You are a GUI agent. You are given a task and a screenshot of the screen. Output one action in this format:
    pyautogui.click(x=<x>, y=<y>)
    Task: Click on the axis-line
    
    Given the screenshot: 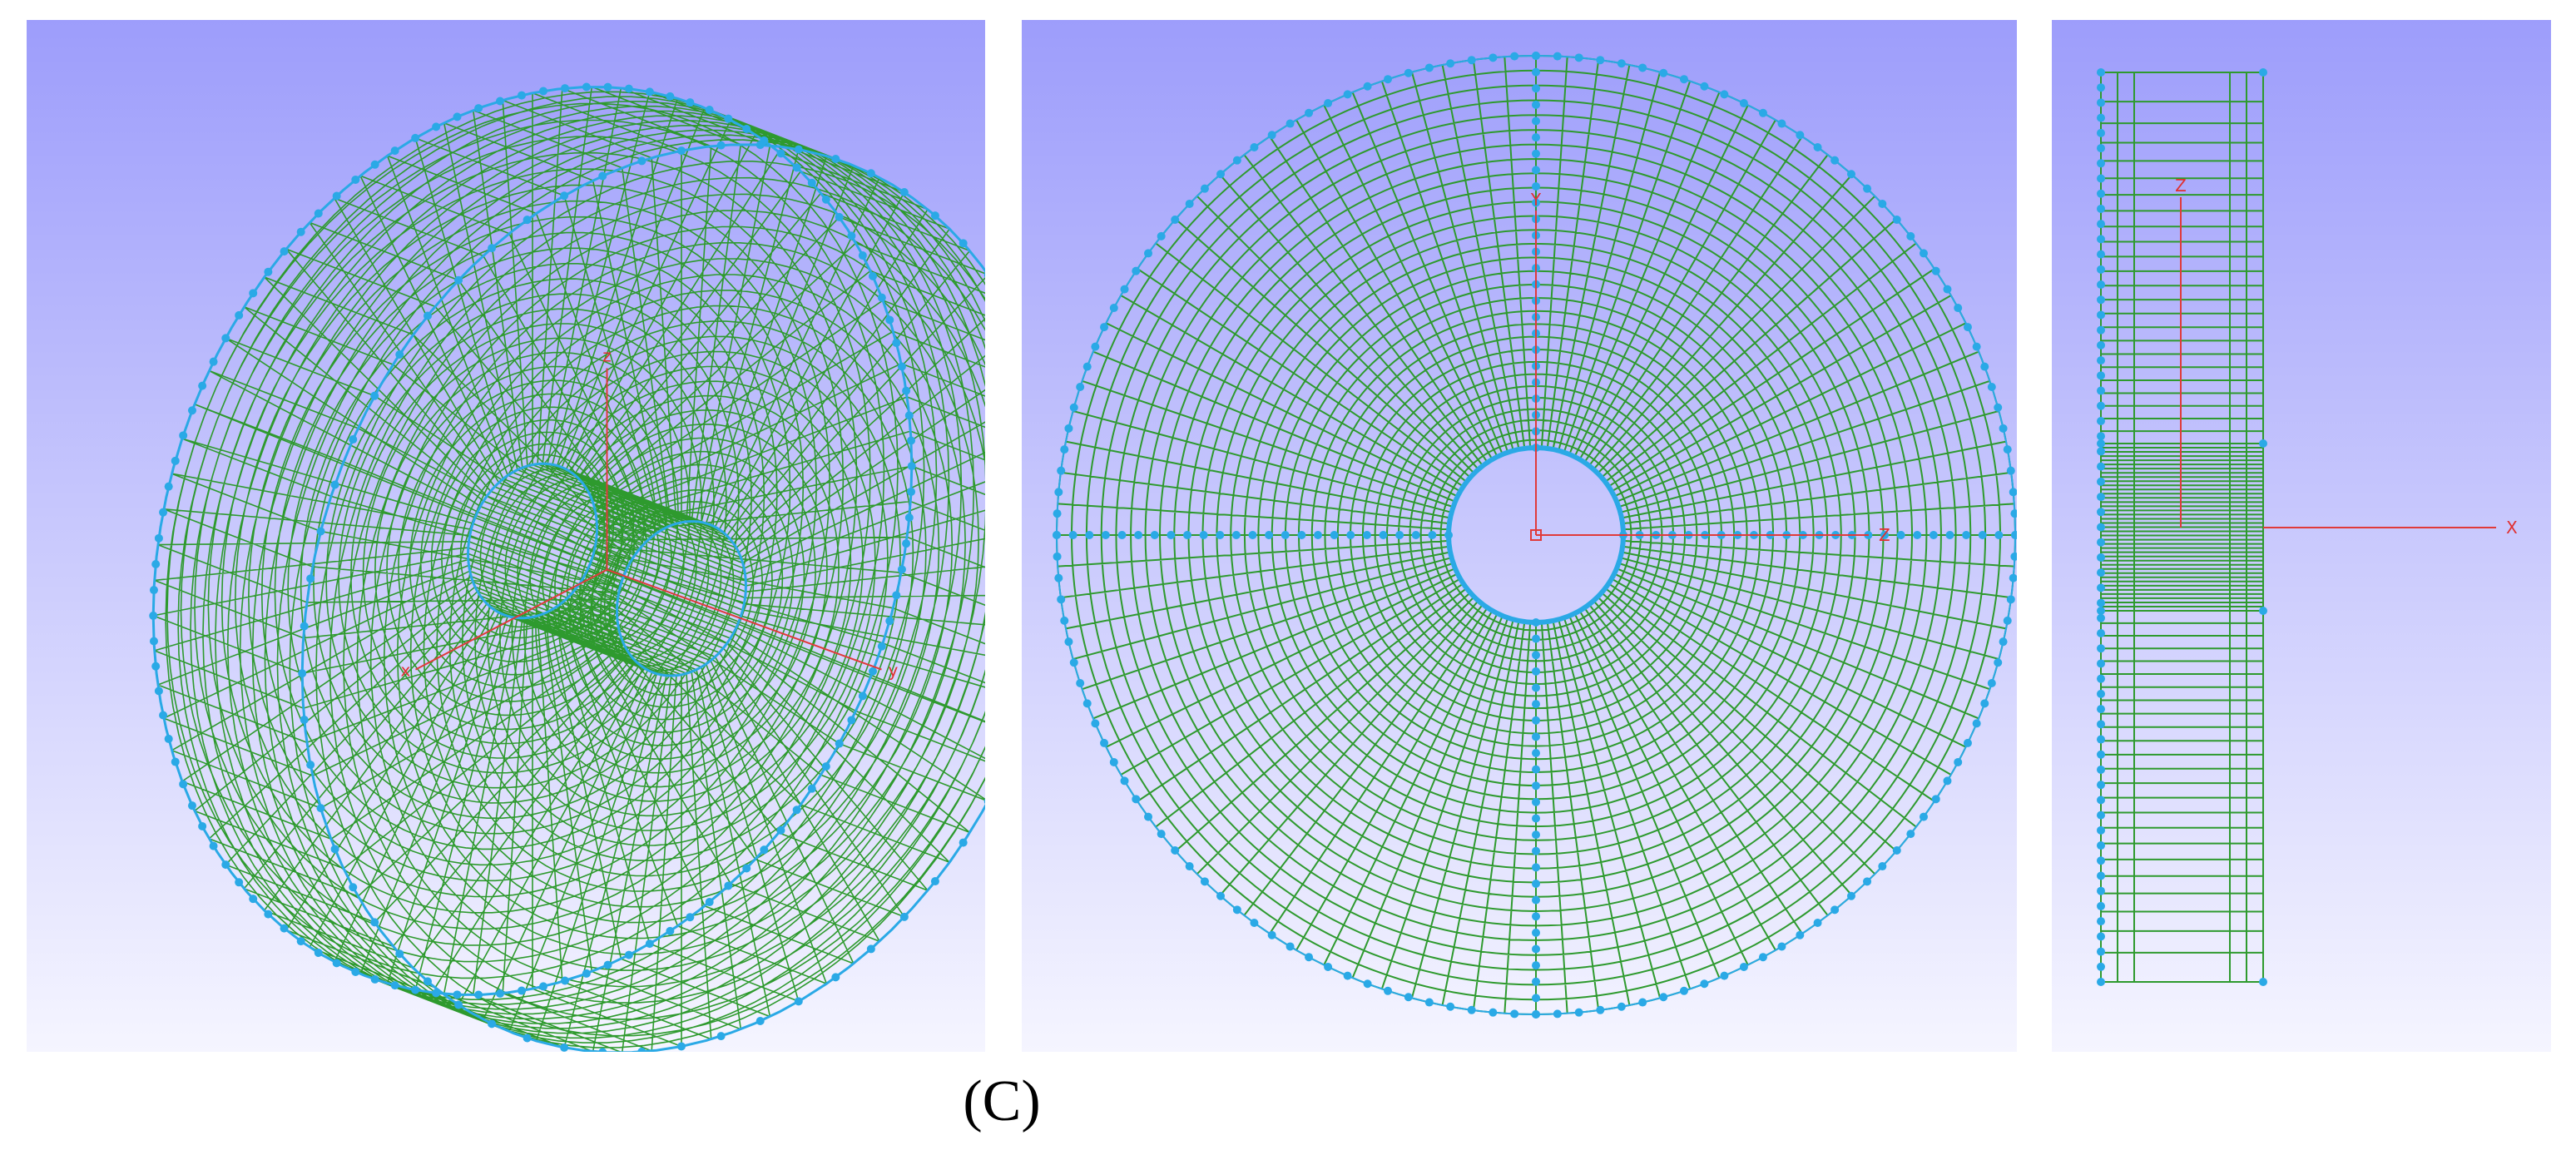 What is the action you would take?
    pyautogui.click(x=649, y=519)
    